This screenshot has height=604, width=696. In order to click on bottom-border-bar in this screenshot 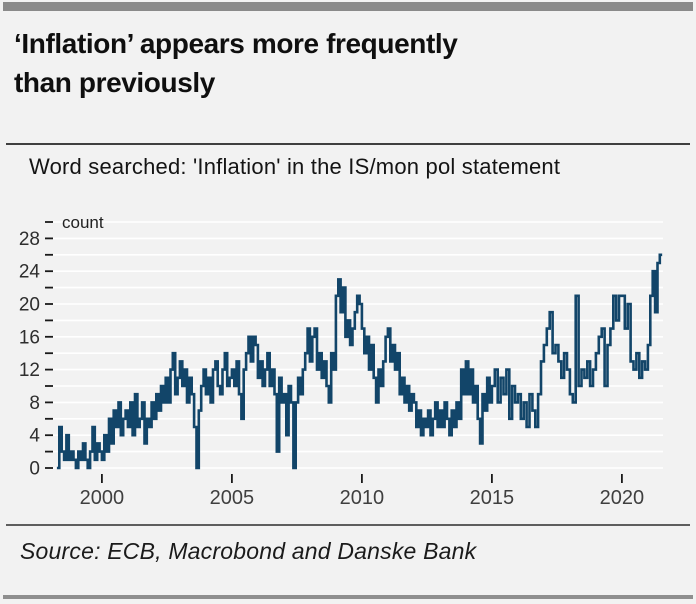, I will do `click(348, 597)`.